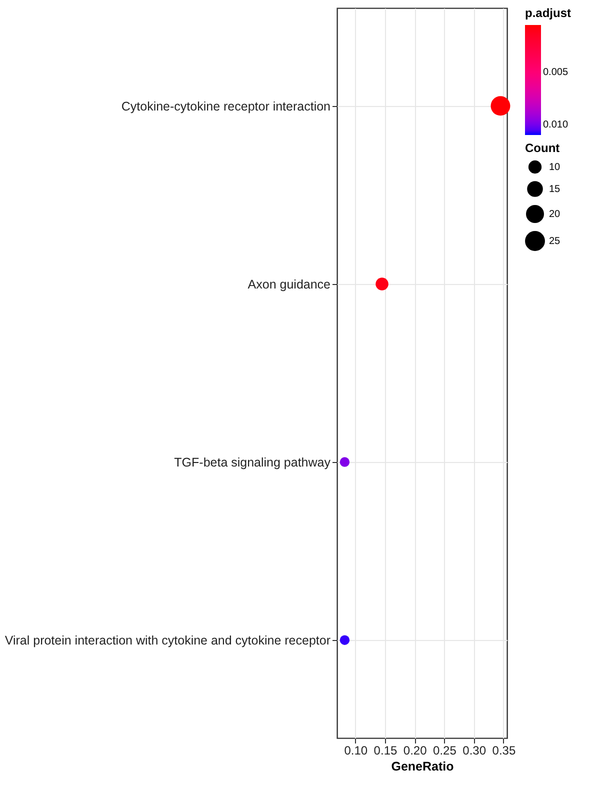 This screenshot has width=609, height=790. Describe the element at coordinates (542, 148) in the screenshot. I see `legend-title: Count` at that location.